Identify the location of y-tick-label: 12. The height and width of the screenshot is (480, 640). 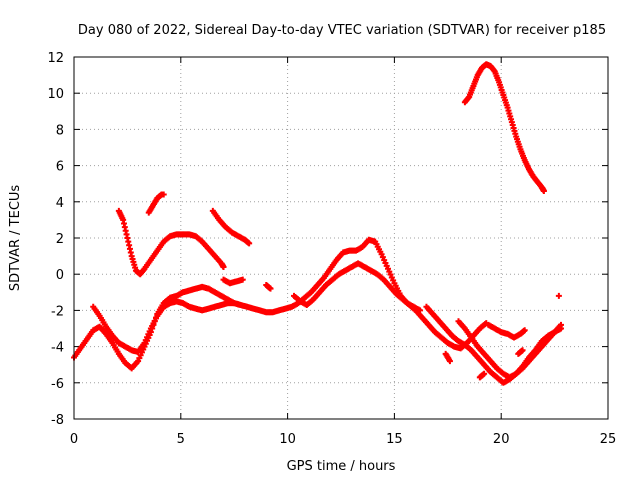
(55, 58).